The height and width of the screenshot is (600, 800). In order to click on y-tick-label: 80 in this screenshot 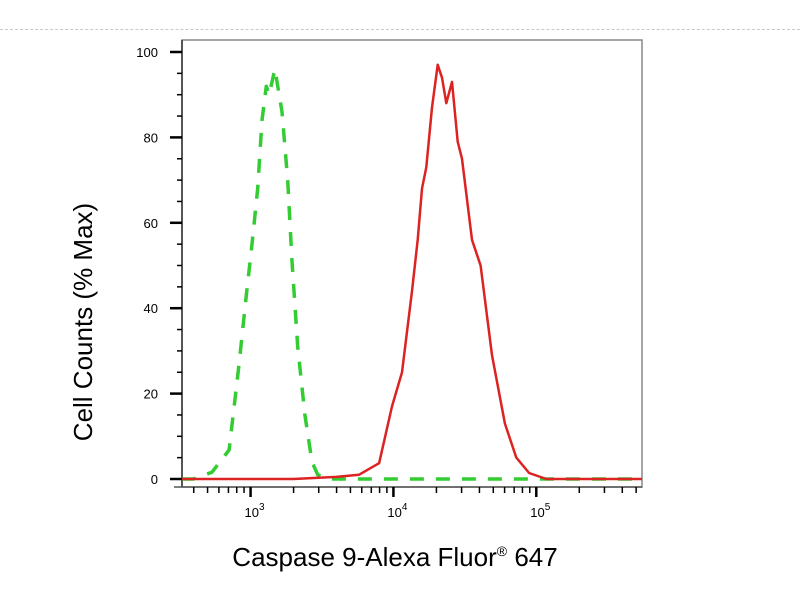, I will do `click(151, 137)`.